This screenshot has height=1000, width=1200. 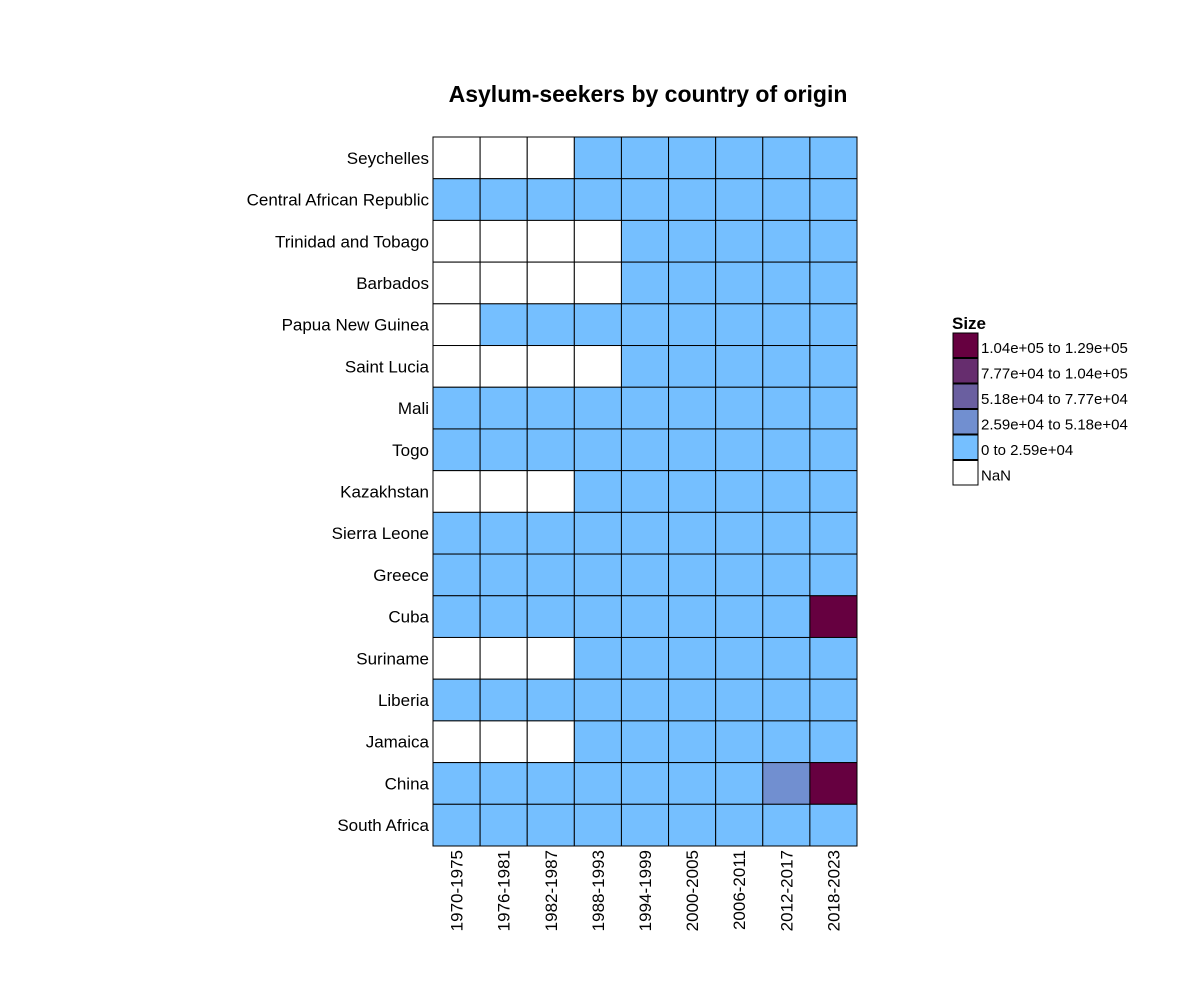 I want to click on y-tick-label: South Africa, so click(x=383, y=825).